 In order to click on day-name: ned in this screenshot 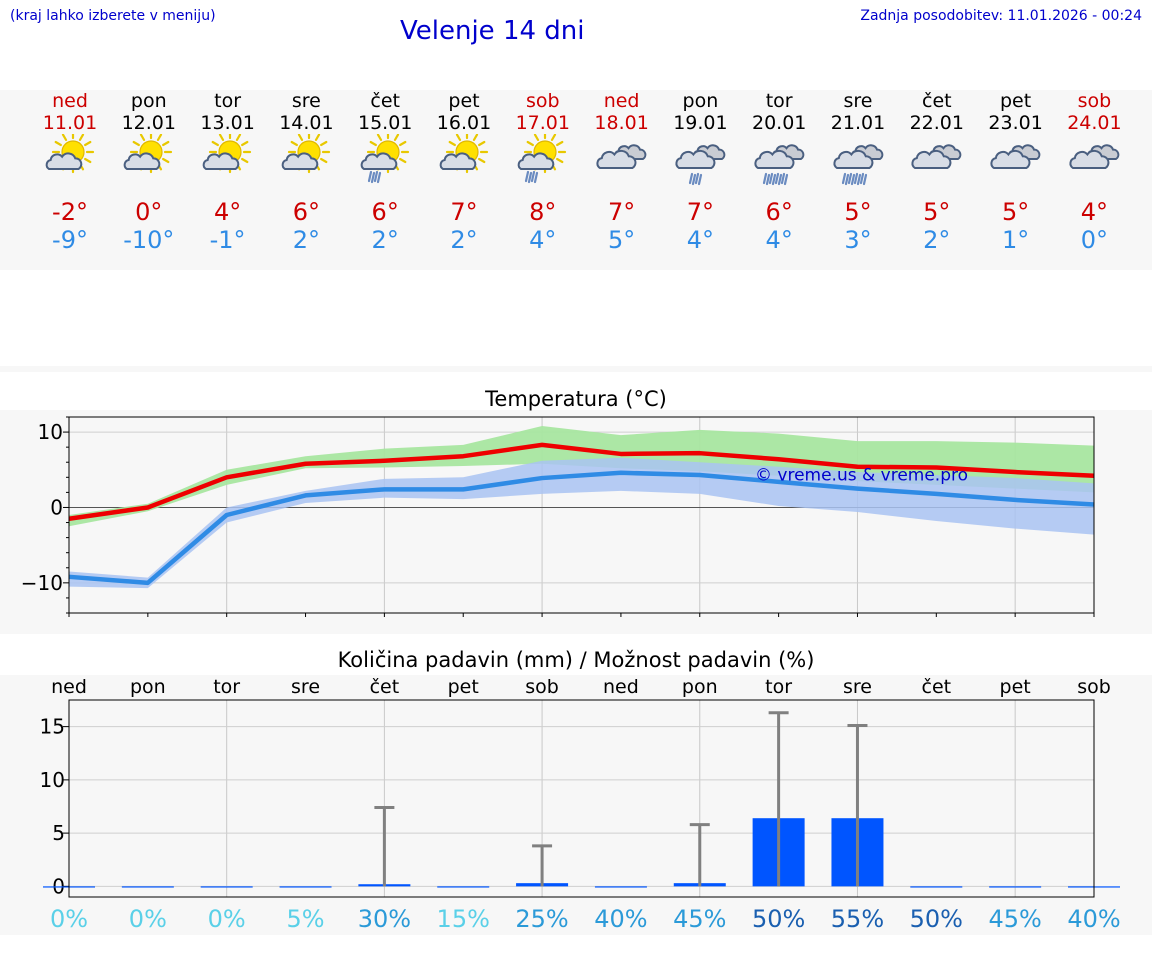, I will do `click(621, 101)`.